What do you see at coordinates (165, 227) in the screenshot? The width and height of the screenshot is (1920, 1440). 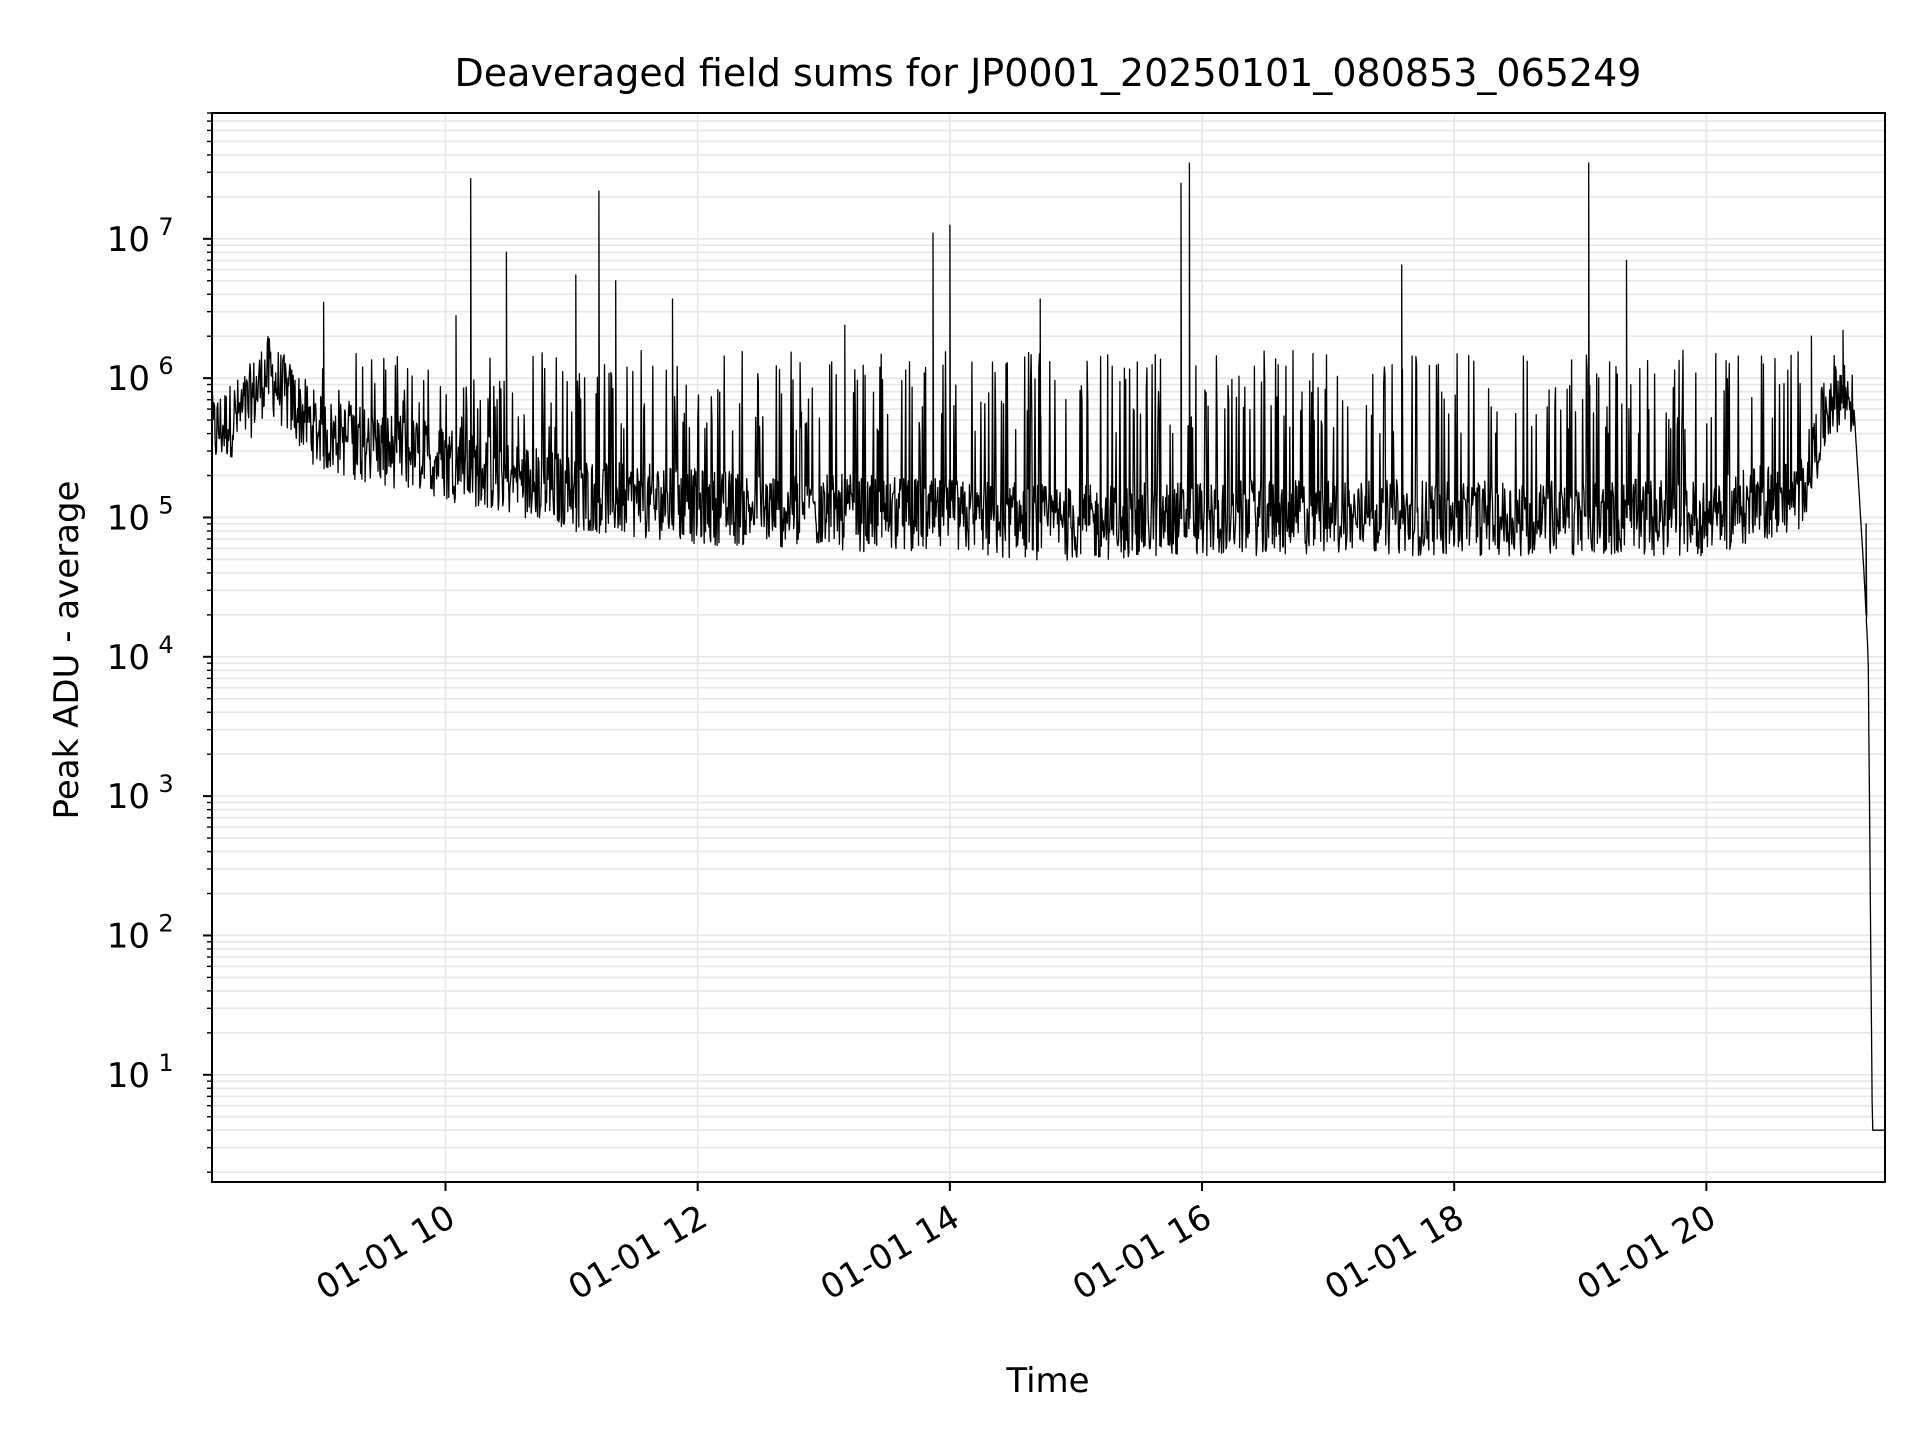 I see `y-tick-label-exponent: 7` at bounding box center [165, 227].